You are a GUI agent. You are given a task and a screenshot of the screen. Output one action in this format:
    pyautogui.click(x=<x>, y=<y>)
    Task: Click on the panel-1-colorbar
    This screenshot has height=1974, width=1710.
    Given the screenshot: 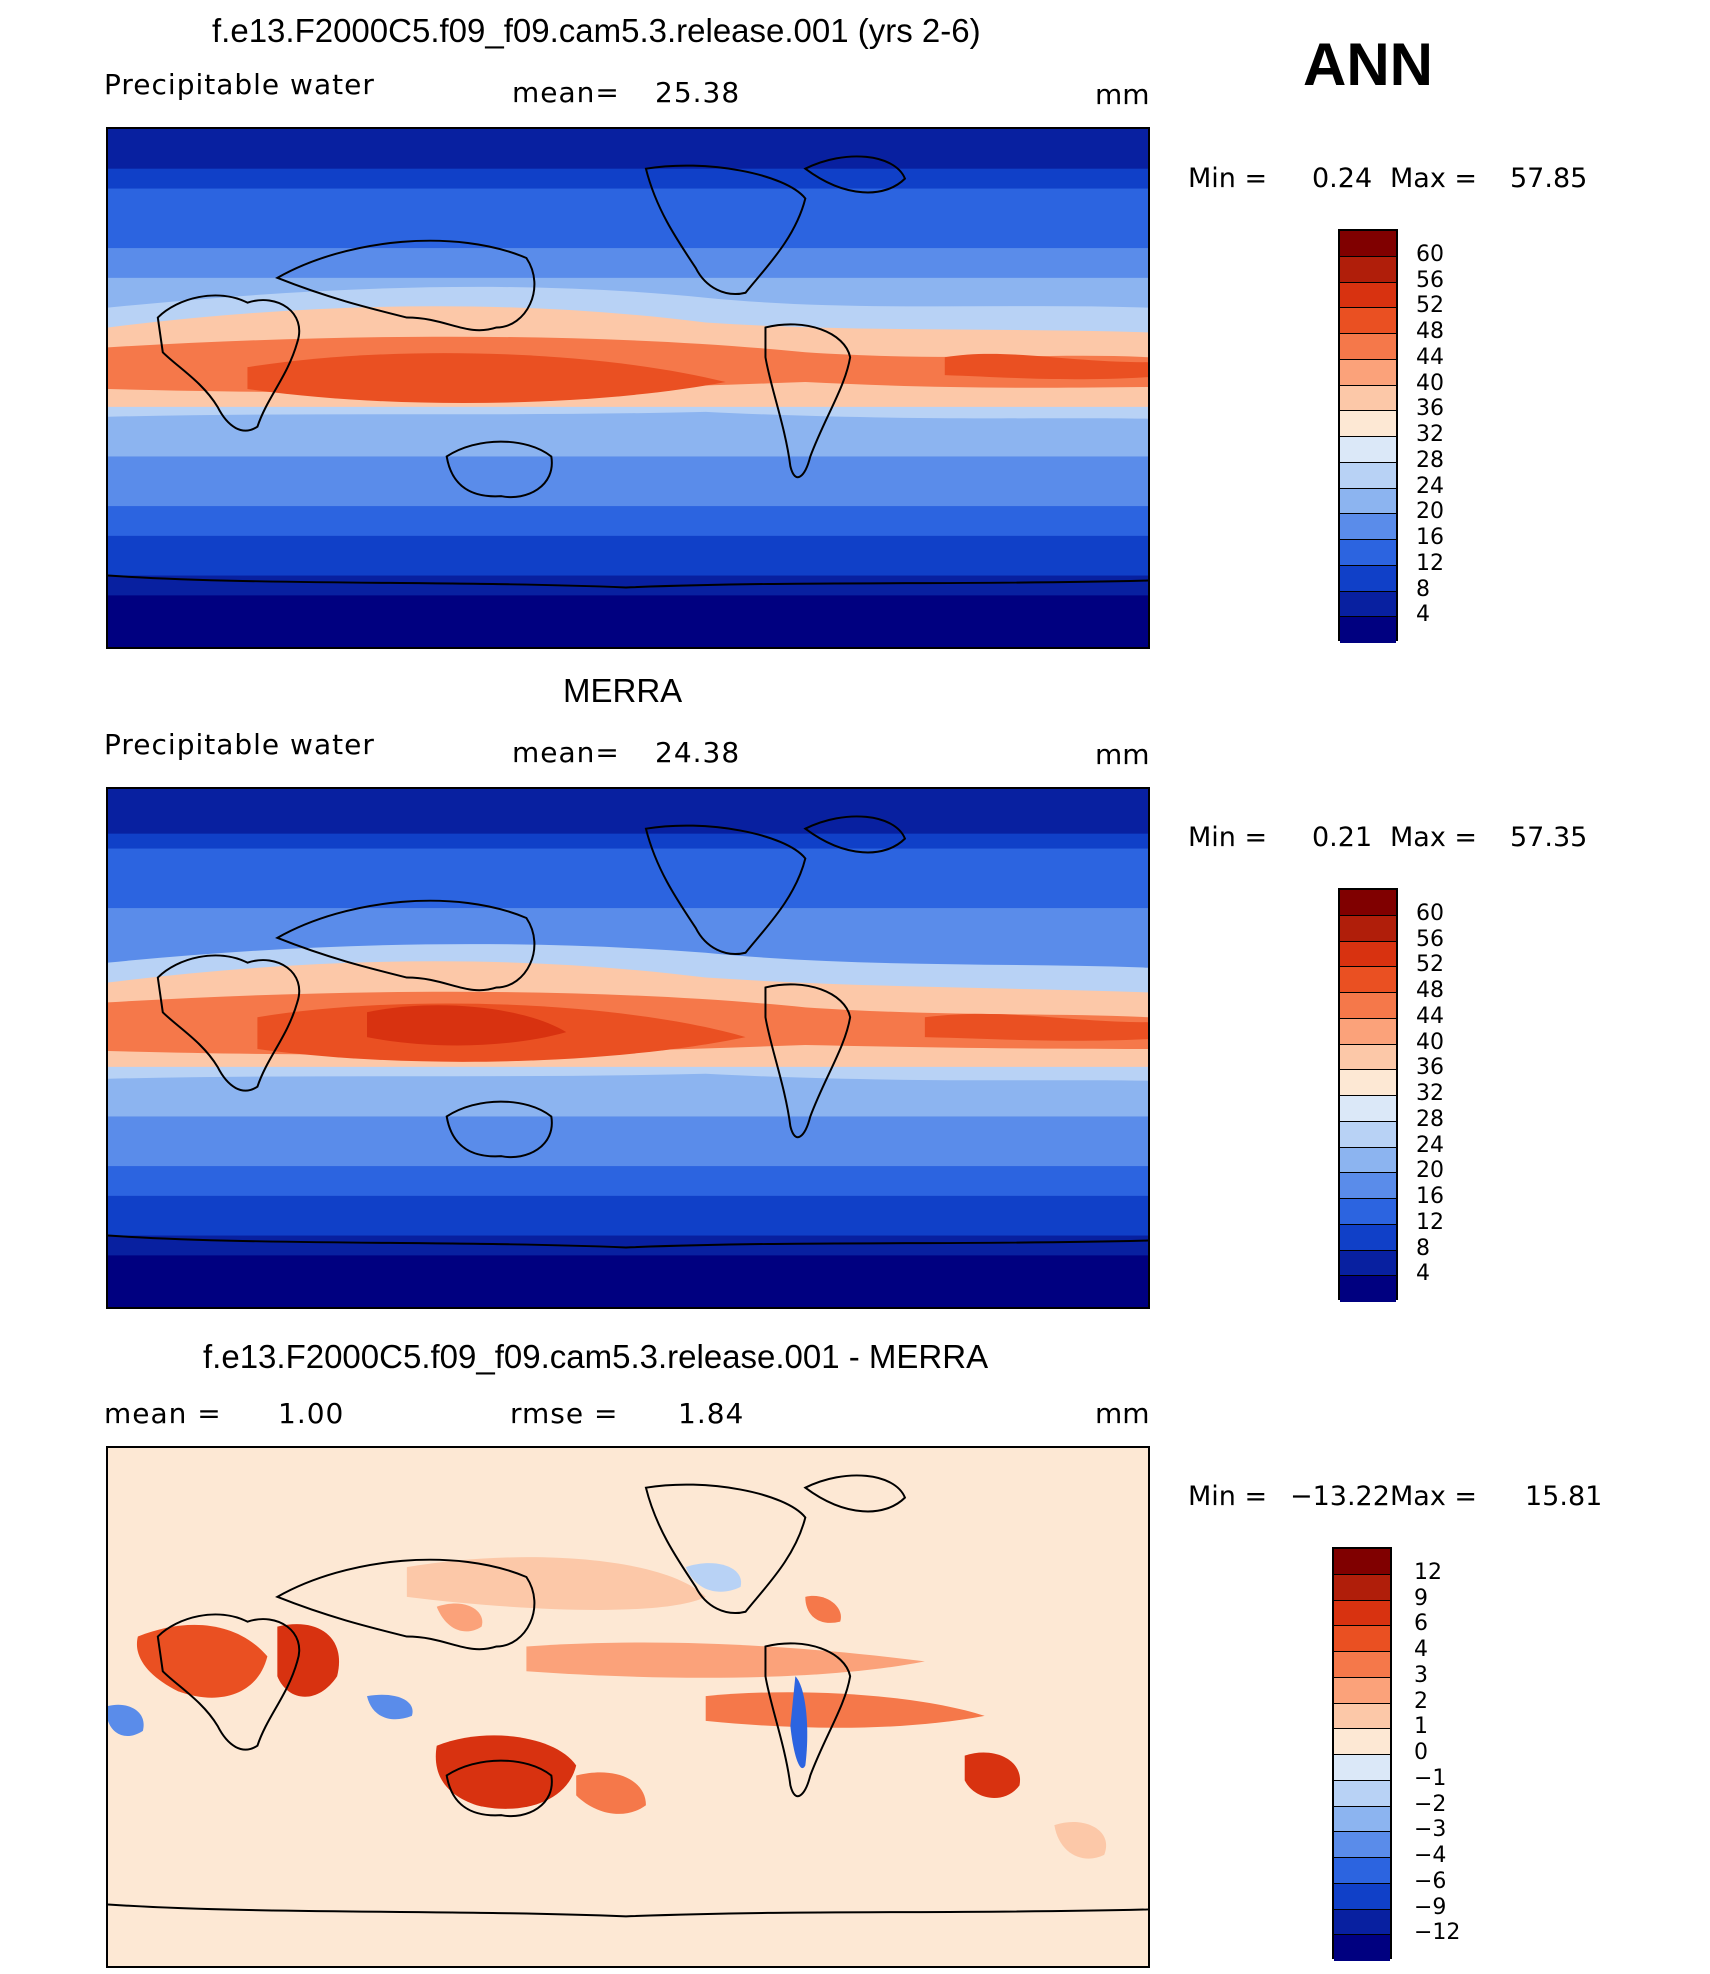 What is the action you would take?
    pyautogui.click(x=1368, y=436)
    